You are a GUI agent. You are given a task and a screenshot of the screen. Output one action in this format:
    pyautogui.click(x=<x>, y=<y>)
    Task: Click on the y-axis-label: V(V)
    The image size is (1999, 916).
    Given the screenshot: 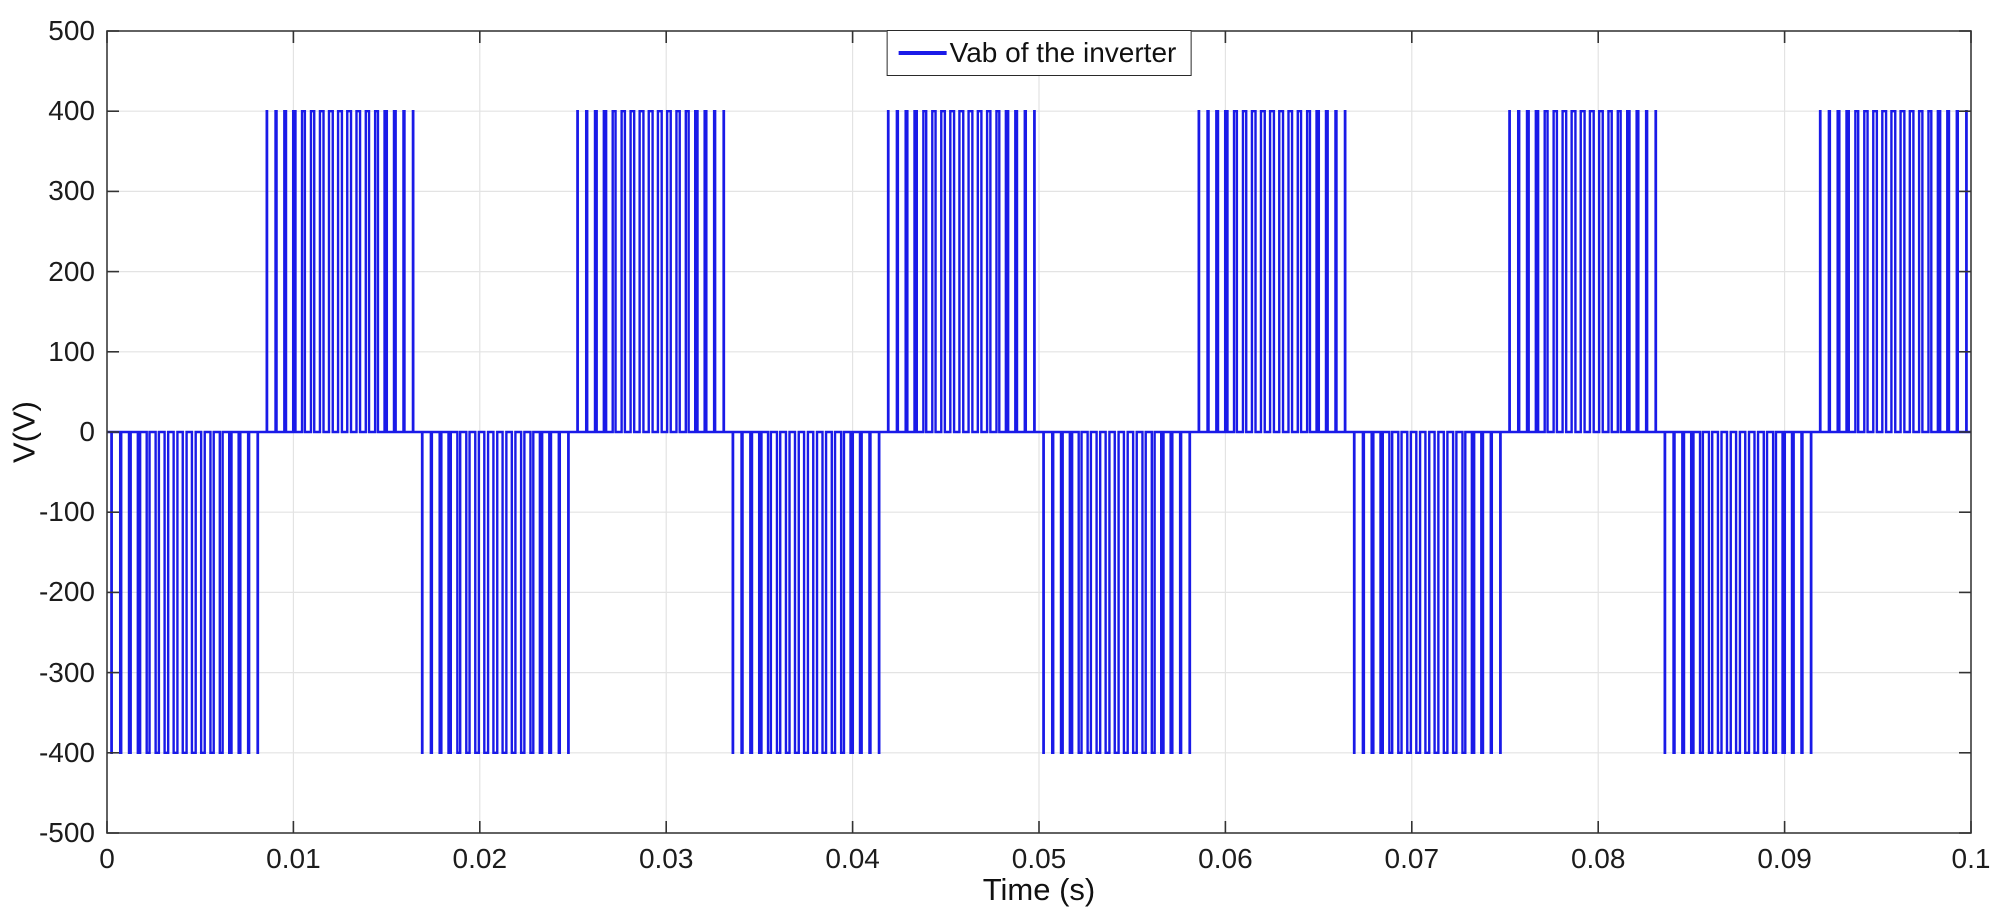 What is the action you would take?
    pyautogui.click(x=24, y=432)
    